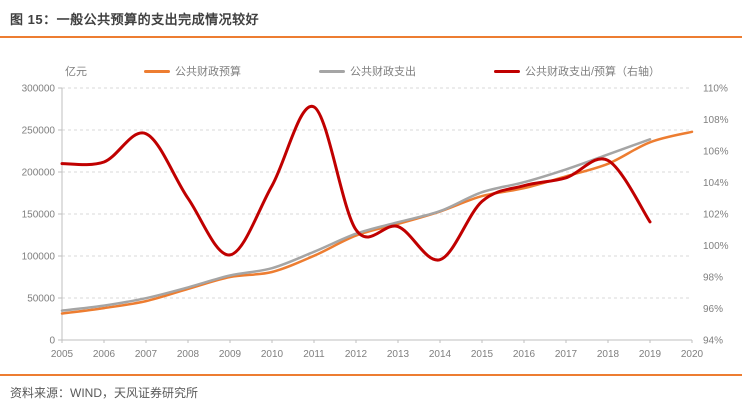 The width and height of the screenshot is (742, 412). What do you see at coordinates (507, 71) in the screenshot?
I see `ratio-line-swatch-icon` at bounding box center [507, 71].